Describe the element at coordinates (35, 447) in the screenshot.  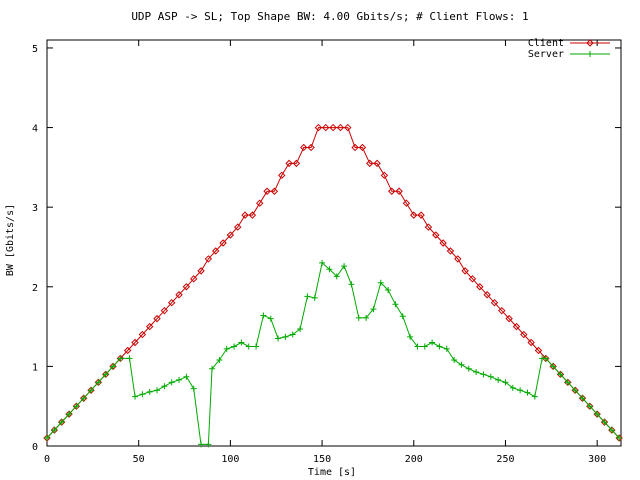
I see `y-tick-label: 0` at that location.